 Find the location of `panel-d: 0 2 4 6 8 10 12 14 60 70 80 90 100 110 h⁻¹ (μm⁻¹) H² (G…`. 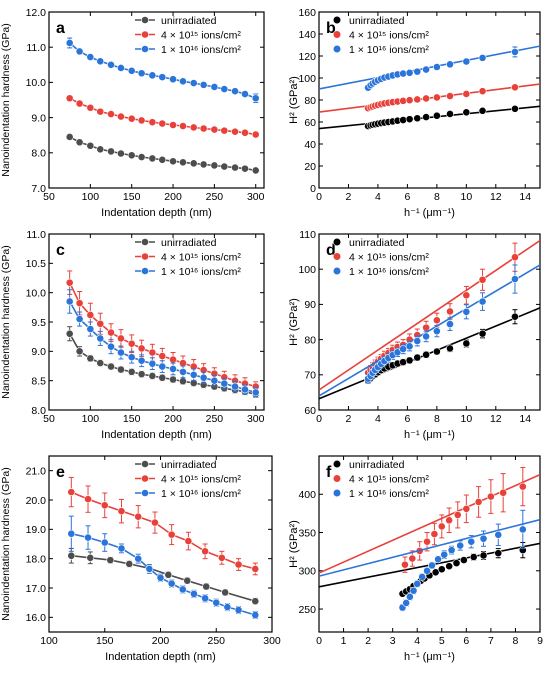

panel-d: 0 2 4 6 8 10 12 14 60 70 80 90 100 110 h⁻¹ (μm⁻¹) H² (G… is located at coordinates (414, 335).